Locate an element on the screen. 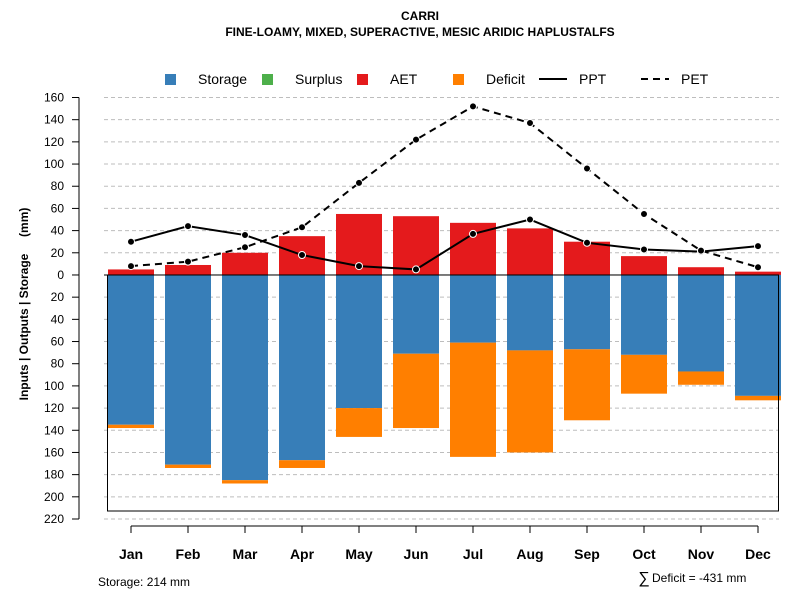  legend-label: PET is located at coordinates (695, 79).